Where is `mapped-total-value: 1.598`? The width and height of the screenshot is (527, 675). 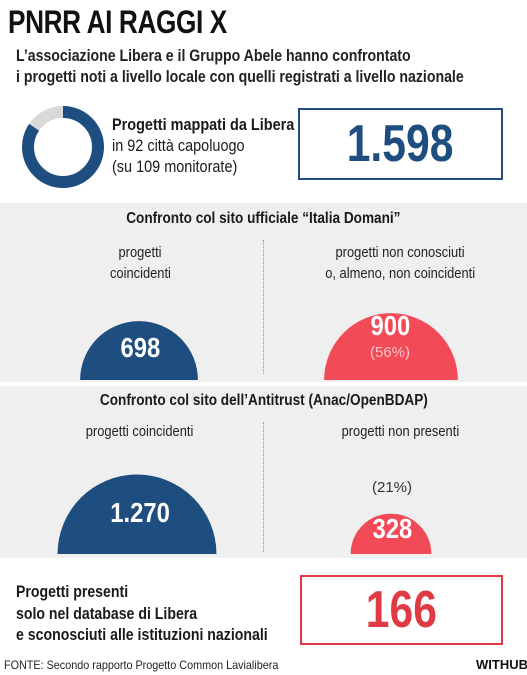
mapped-total-value: 1.598 is located at coordinates (400, 144).